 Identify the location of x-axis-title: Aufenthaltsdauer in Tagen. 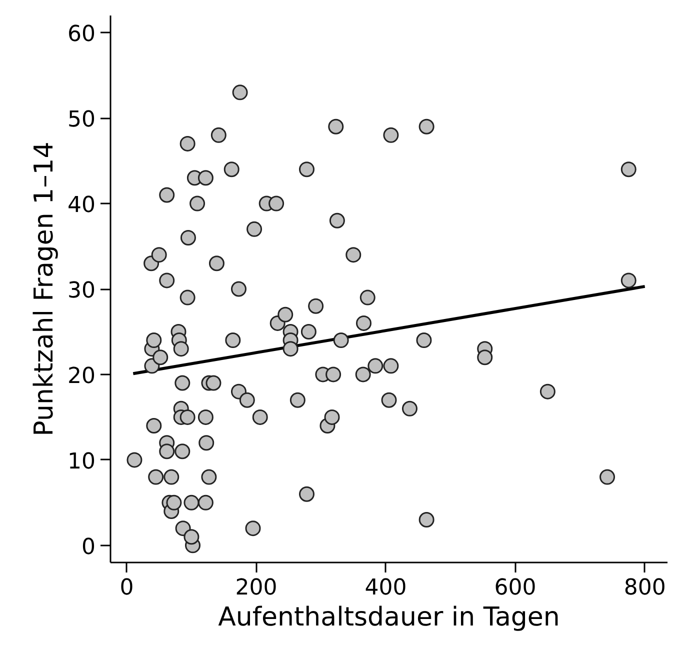
(389, 617).